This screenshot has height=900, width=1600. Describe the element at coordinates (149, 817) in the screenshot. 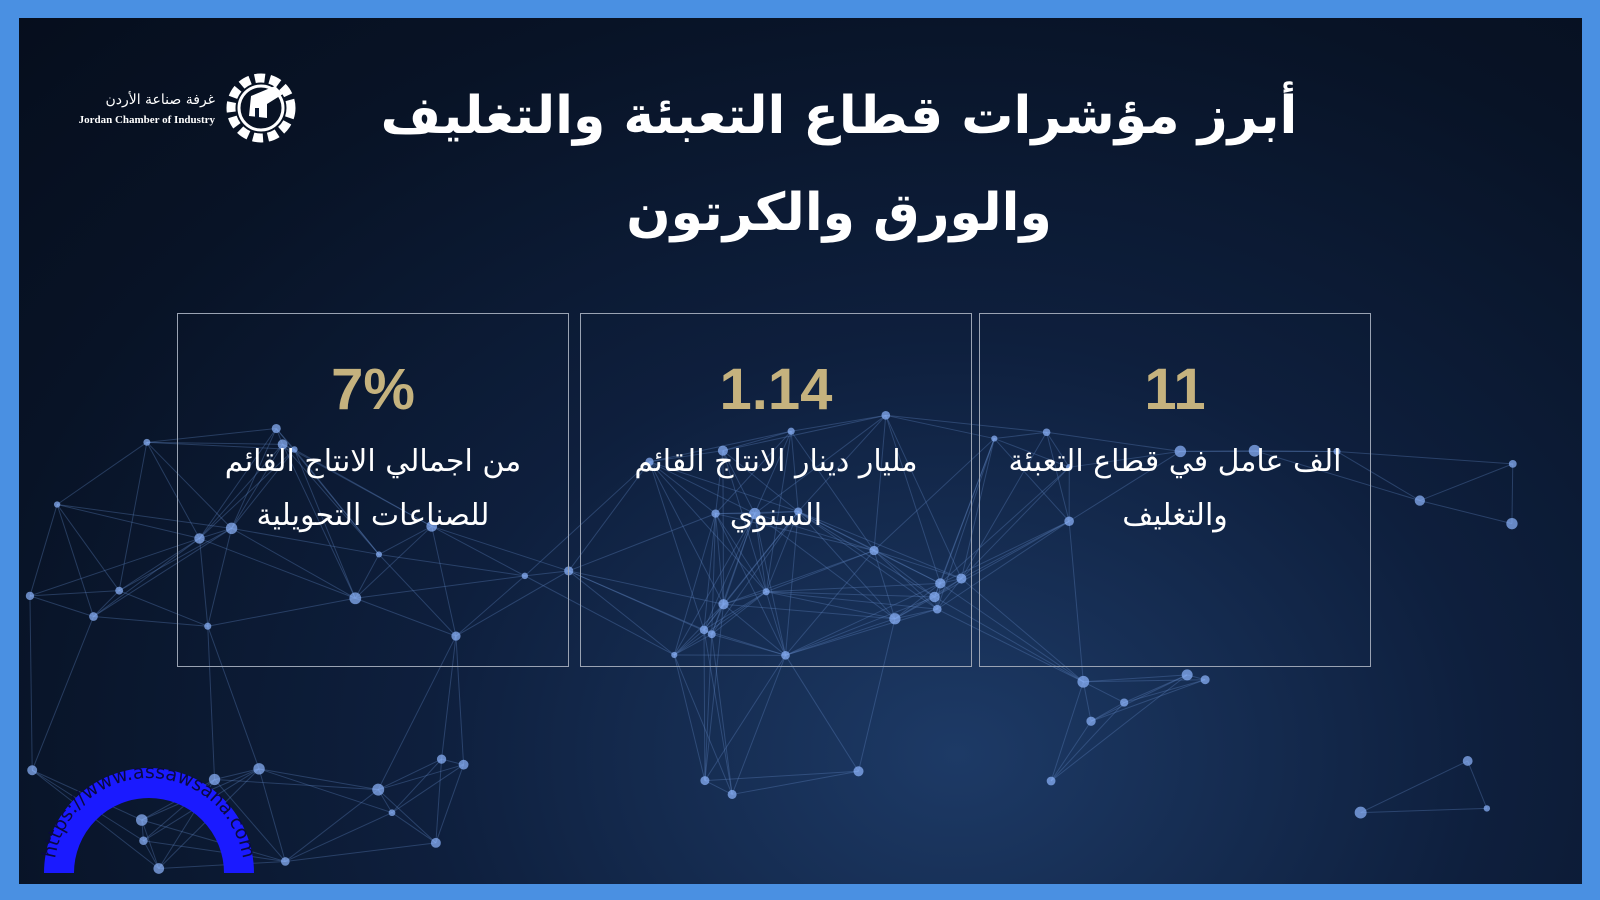

I see `watermark: https://www.assawsana.com` at that location.